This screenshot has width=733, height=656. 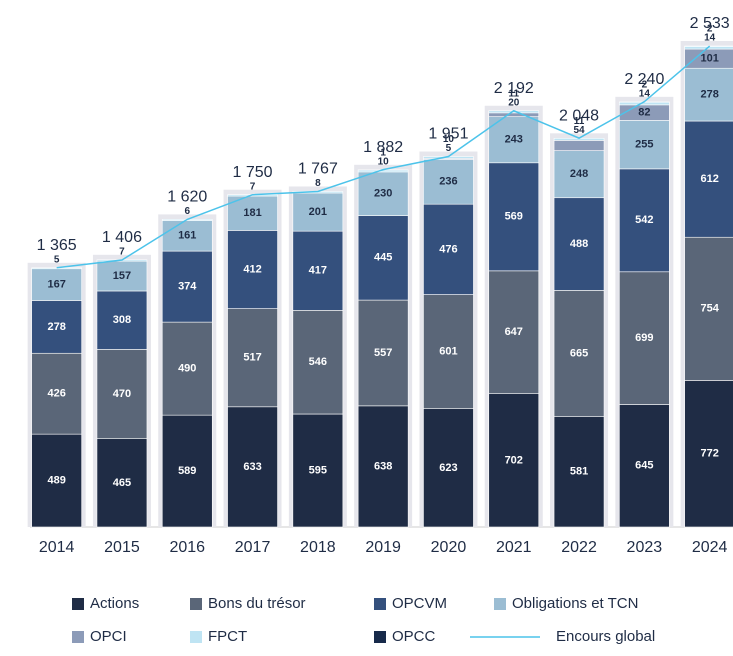 What do you see at coordinates (57, 547) in the screenshot?
I see `x-tick-label: 2014` at bounding box center [57, 547].